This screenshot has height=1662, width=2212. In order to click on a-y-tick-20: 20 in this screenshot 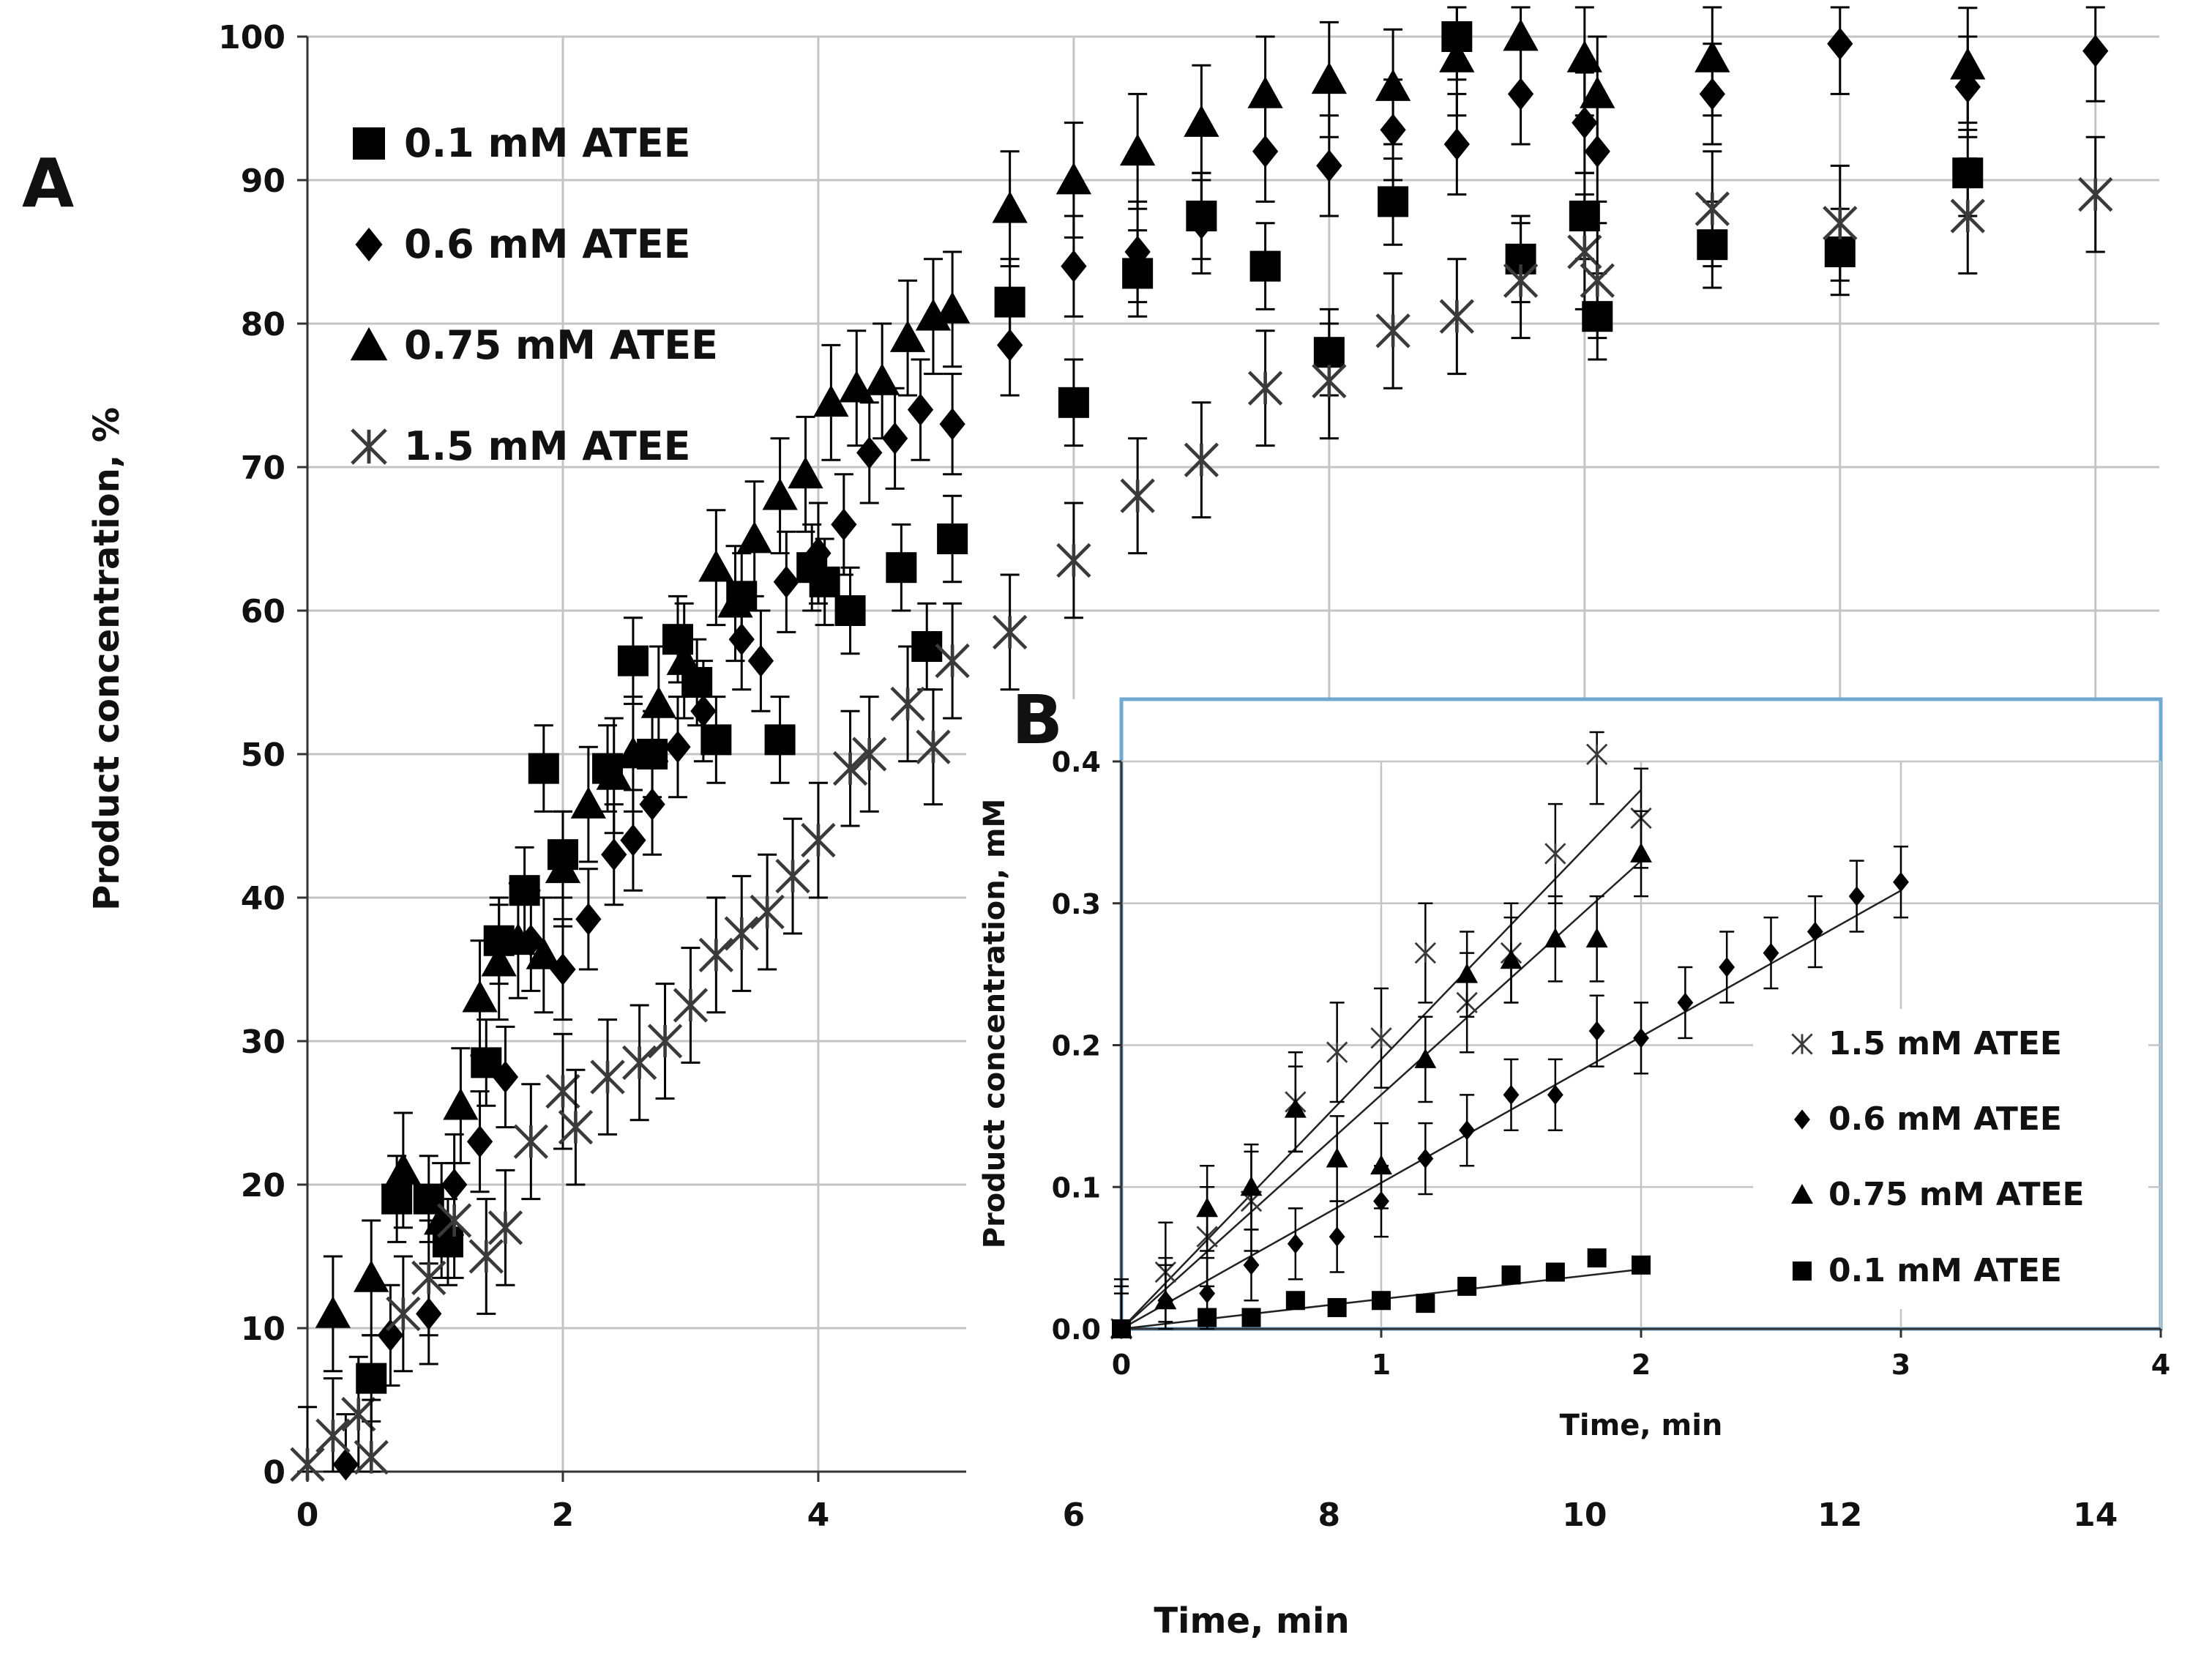, I will do `click(263, 1185)`.